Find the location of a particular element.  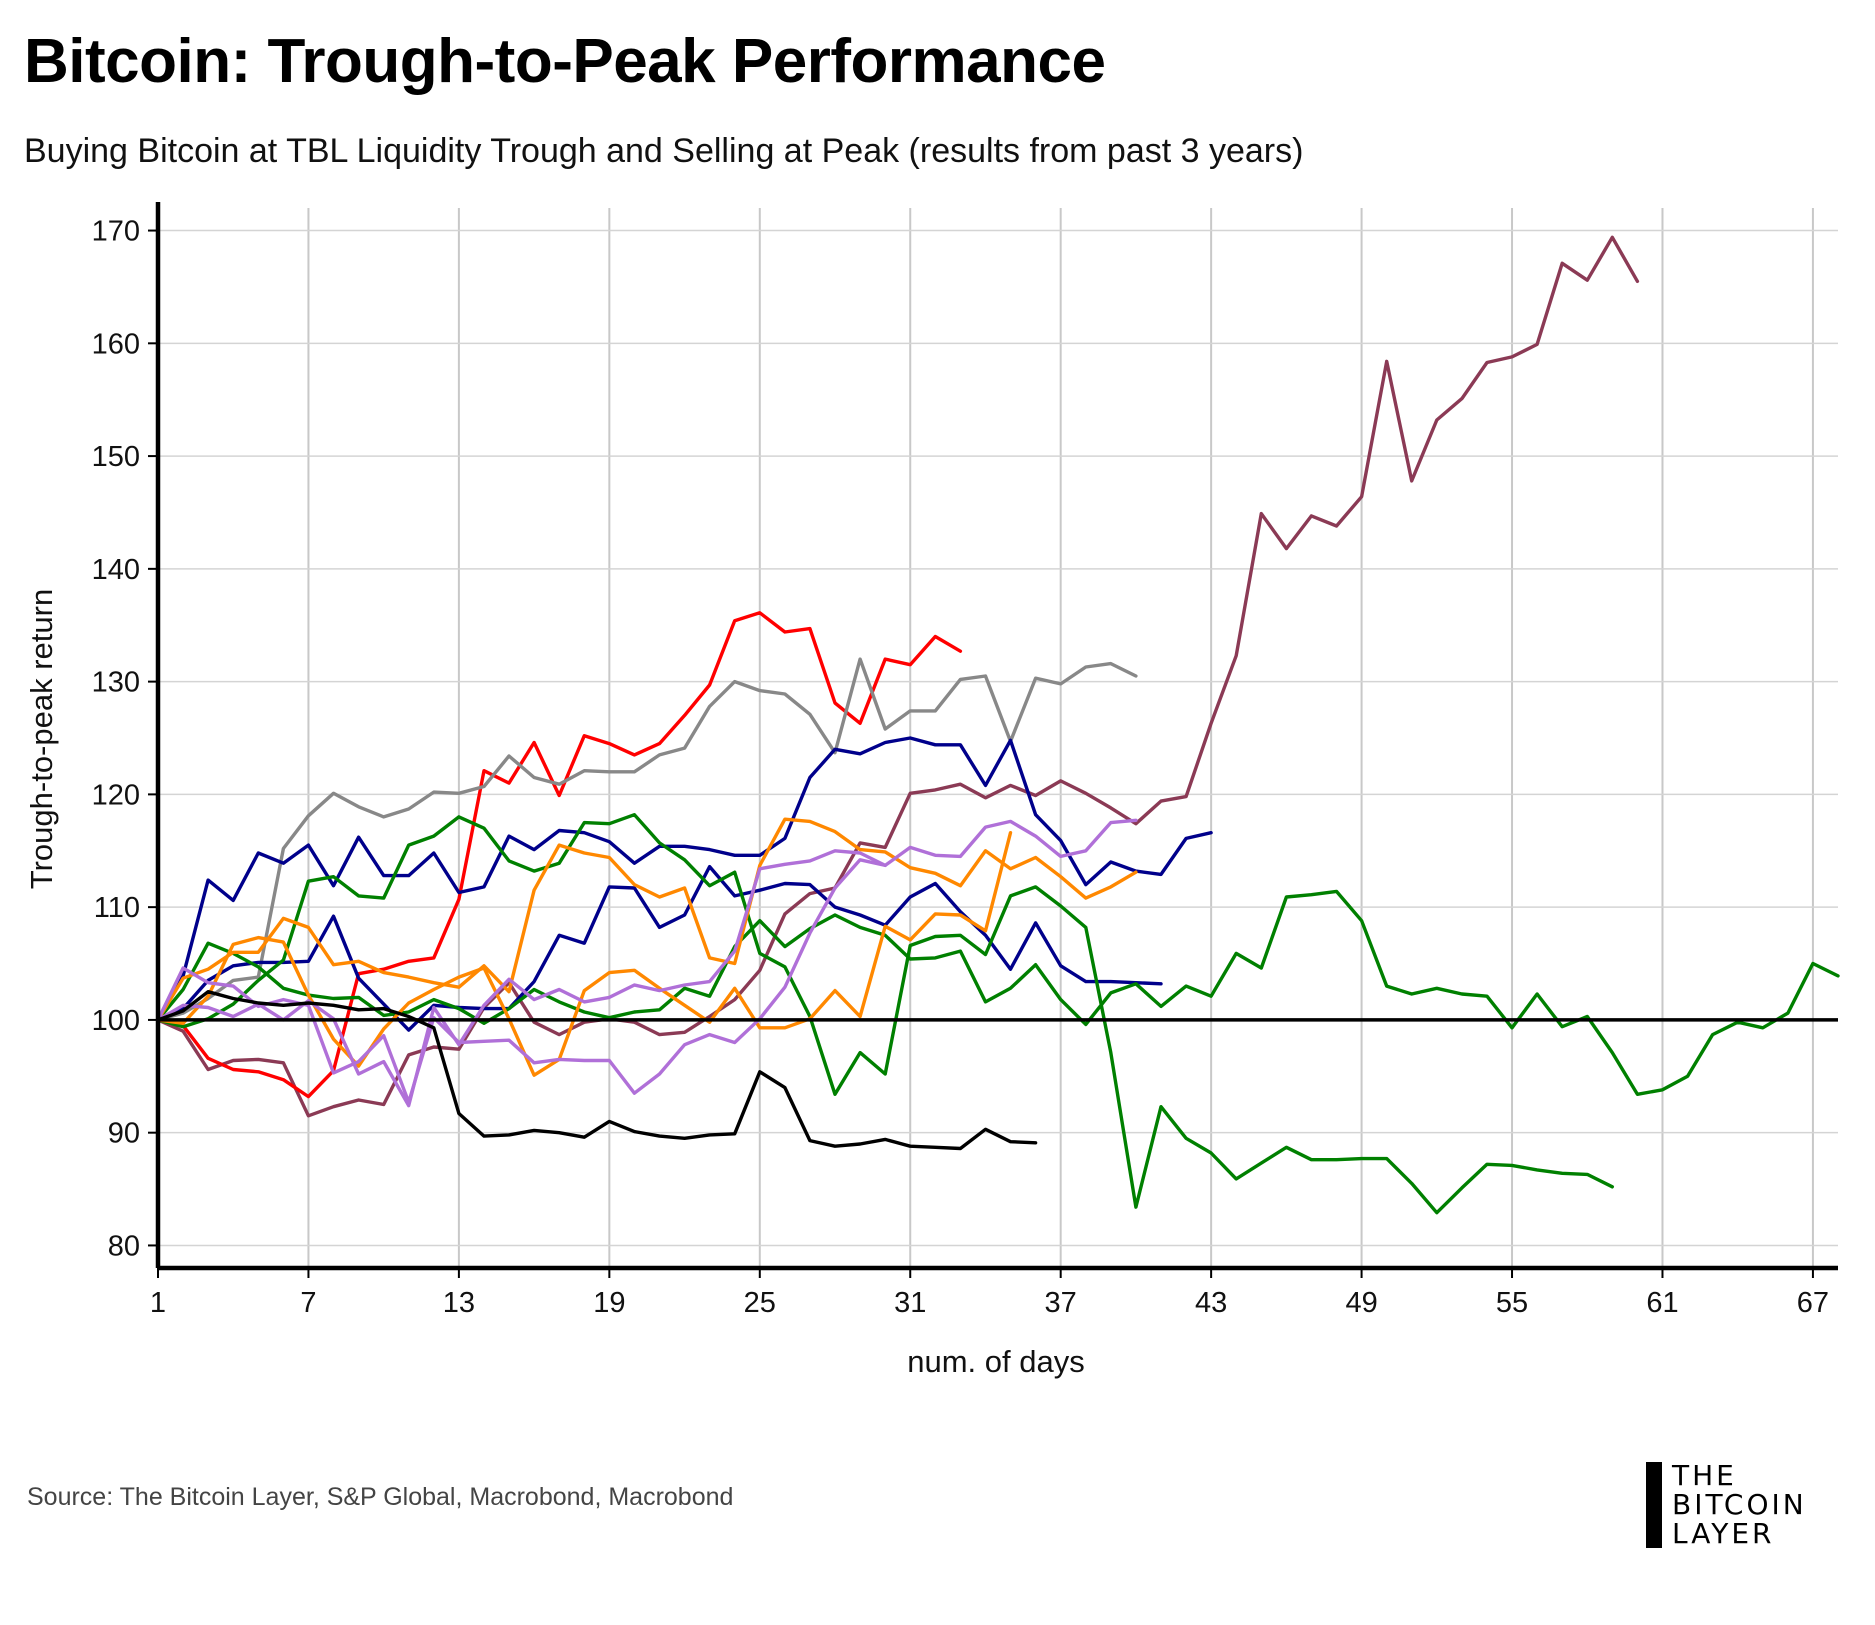

x-tick-label: 49 is located at coordinates (1361, 1303).